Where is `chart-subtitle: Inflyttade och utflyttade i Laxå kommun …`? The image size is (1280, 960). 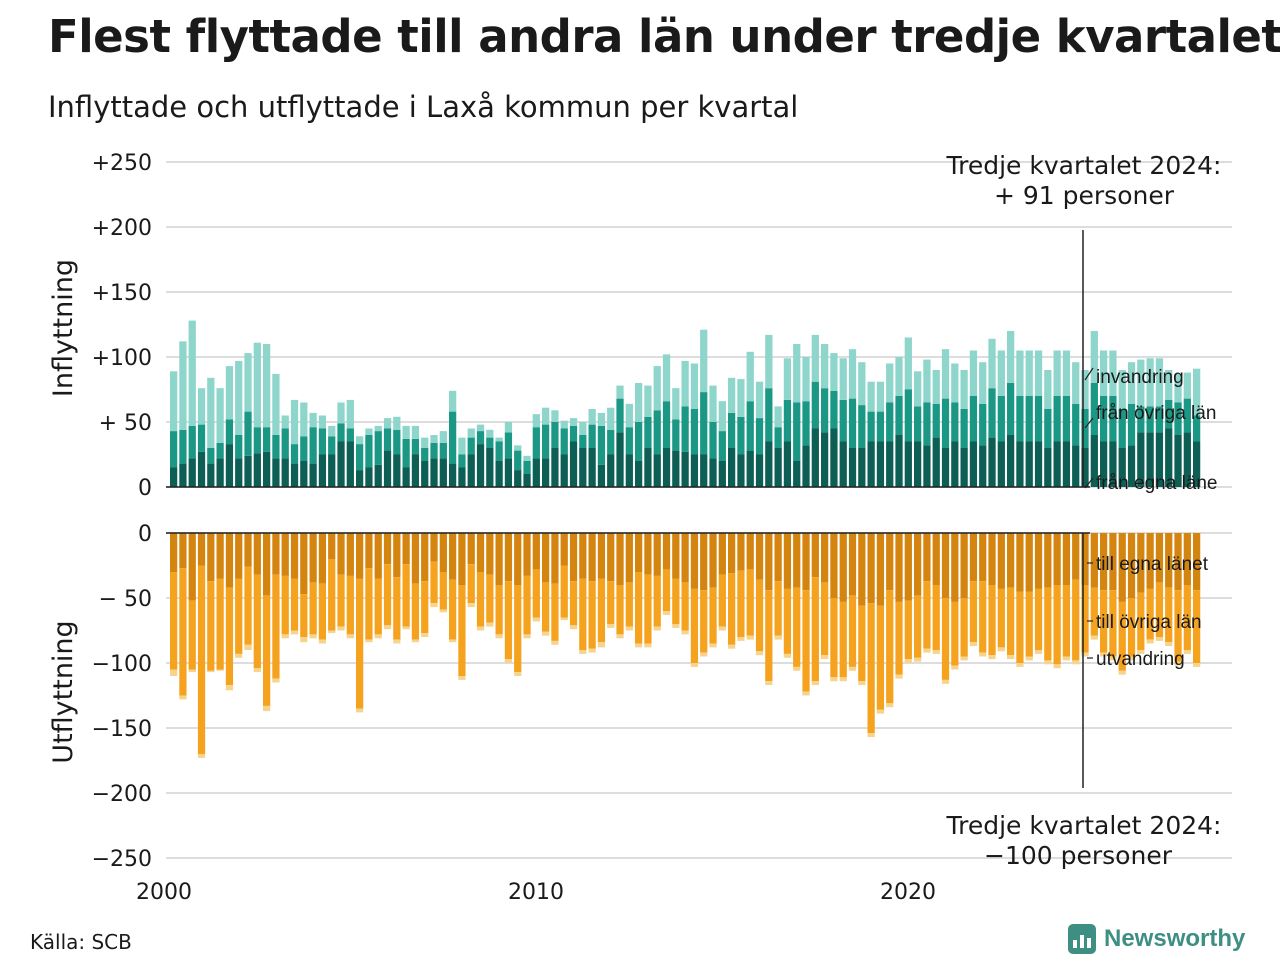
chart-subtitle: Inflyttade och utflyttade i Laxå kommun … is located at coordinates (423, 107).